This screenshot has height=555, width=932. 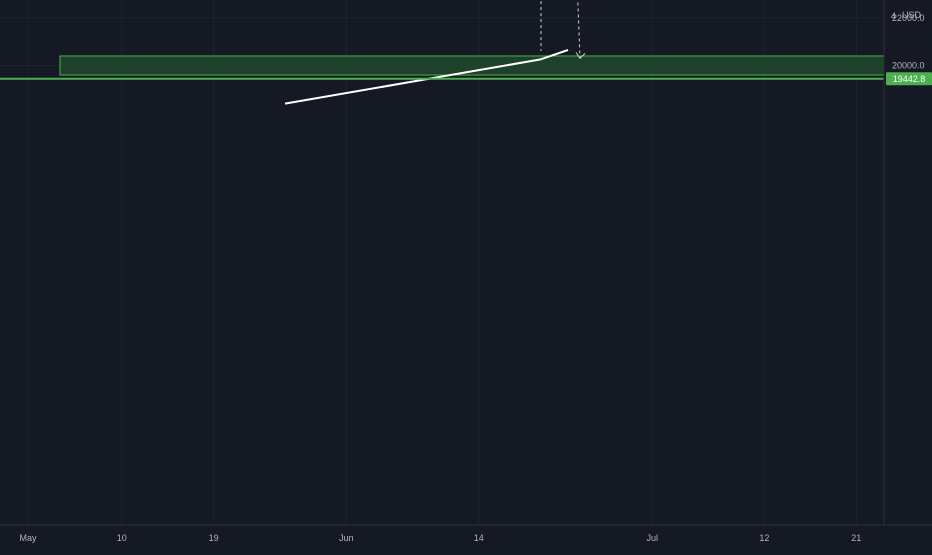 What do you see at coordinates (856, 538) in the screenshot?
I see `x-tick-label: 21` at bounding box center [856, 538].